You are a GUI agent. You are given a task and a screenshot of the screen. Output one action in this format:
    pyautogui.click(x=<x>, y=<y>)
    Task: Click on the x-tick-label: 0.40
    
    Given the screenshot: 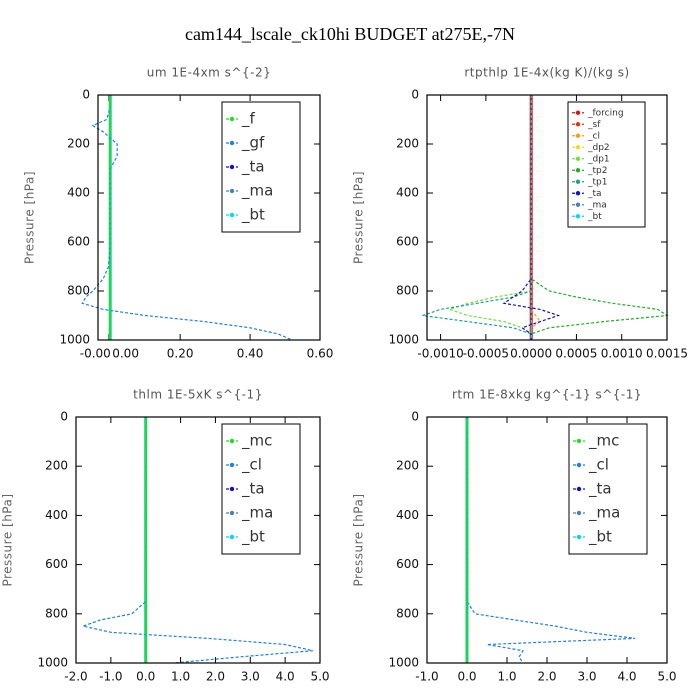 What is the action you would take?
    pyautogui.click(x=250, y=354)
    